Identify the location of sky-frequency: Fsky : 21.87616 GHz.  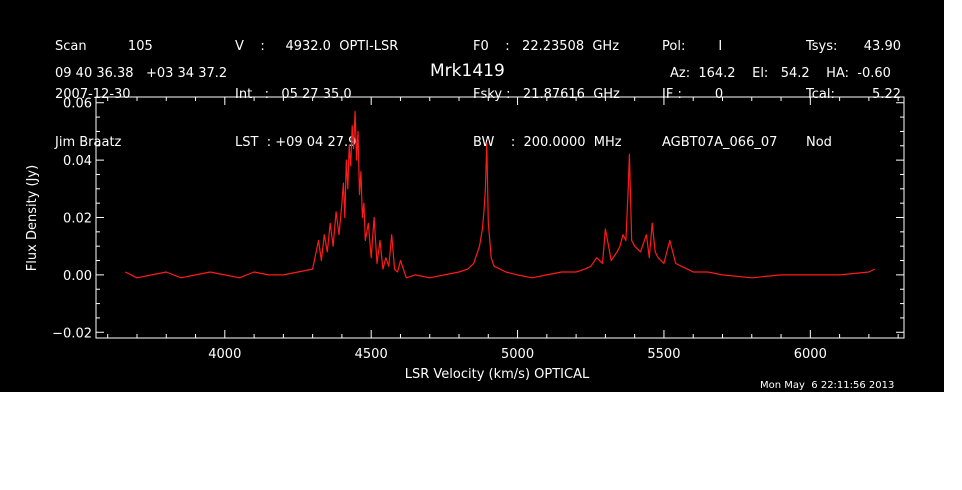
(546, 94).